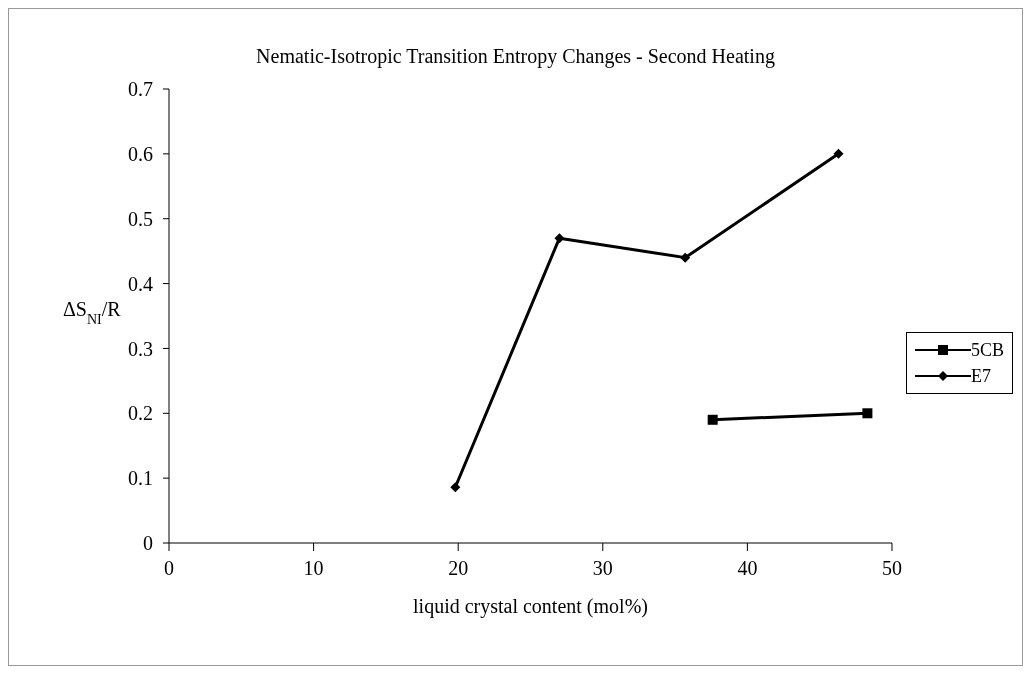 The image size is (1031, 676). Describe the element at coordinates (747, 568) in the screenshot. I see `x-tick-label: 40` at that location.